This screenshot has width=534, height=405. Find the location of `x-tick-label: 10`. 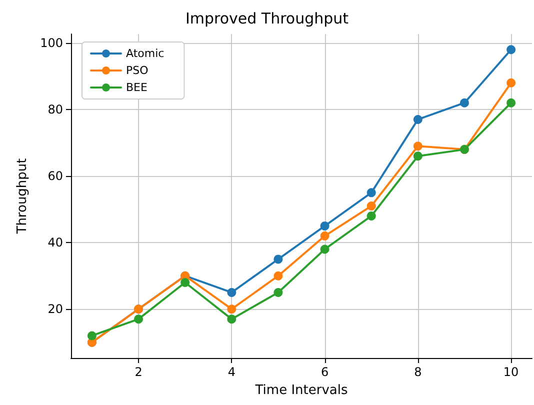

x-tick-label: 10 is located at coordinates (511, 372).